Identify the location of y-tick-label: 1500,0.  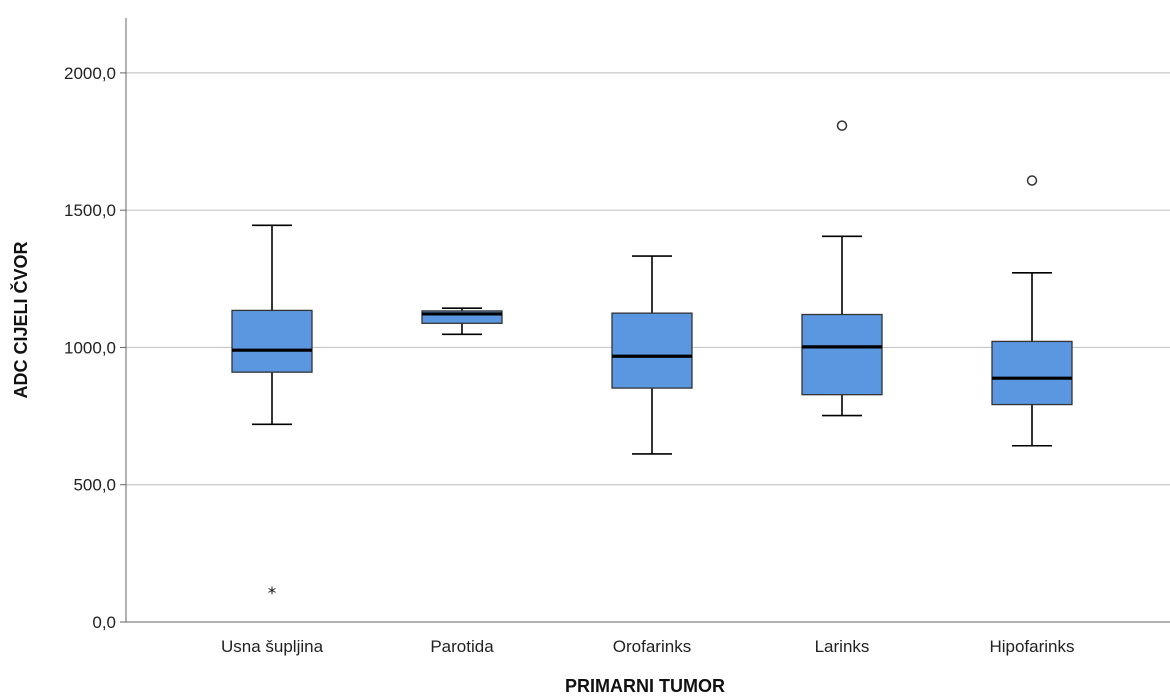
(90, 210).